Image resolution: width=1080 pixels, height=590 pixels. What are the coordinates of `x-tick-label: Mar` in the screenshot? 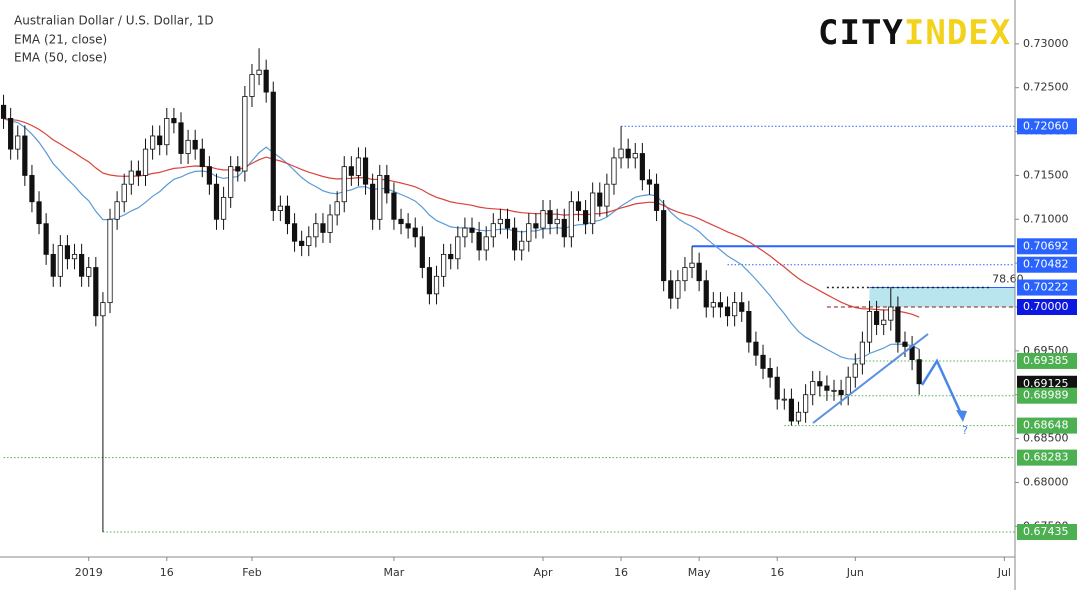 It's located at (394, 572).